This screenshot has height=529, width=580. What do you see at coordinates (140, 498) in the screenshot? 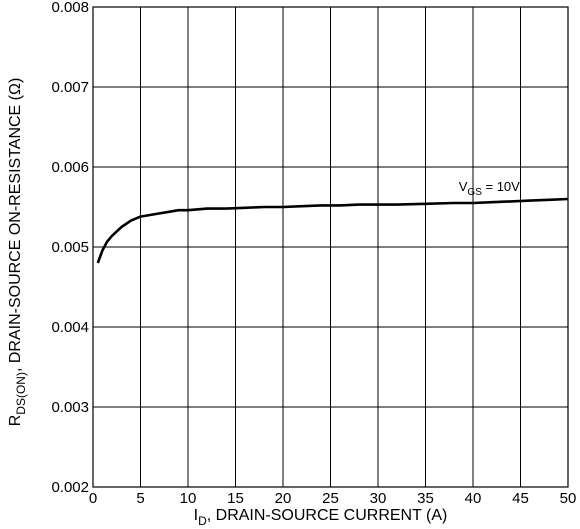
I see `x-tick-label: 5` at bounding box center [140, 498].